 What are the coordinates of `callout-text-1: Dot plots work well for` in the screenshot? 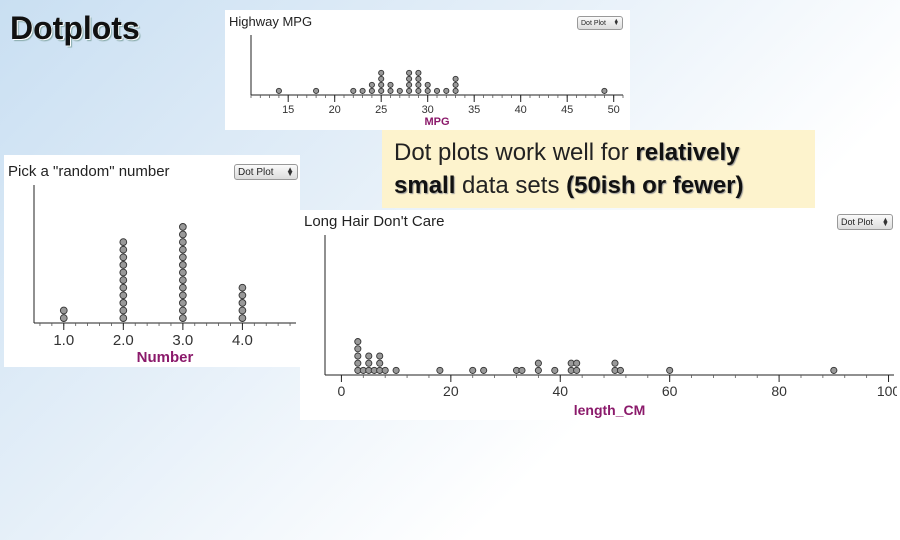 It's located at (515, 152).